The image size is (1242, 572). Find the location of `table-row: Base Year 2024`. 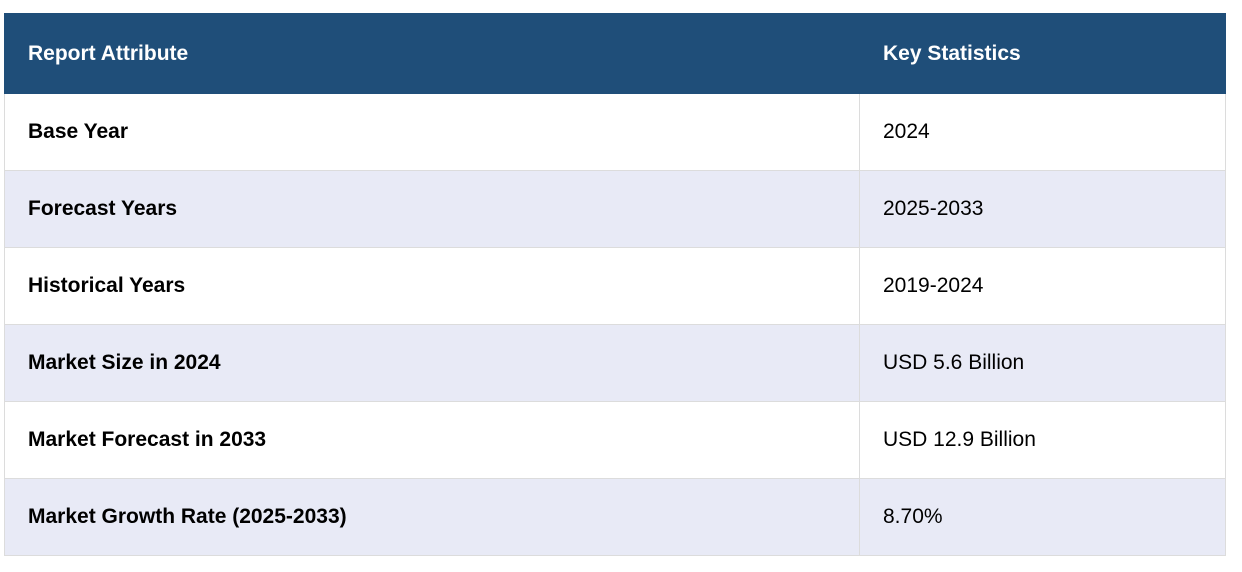

table-row: Base Year 2024 is located at coordinates (615, 132).